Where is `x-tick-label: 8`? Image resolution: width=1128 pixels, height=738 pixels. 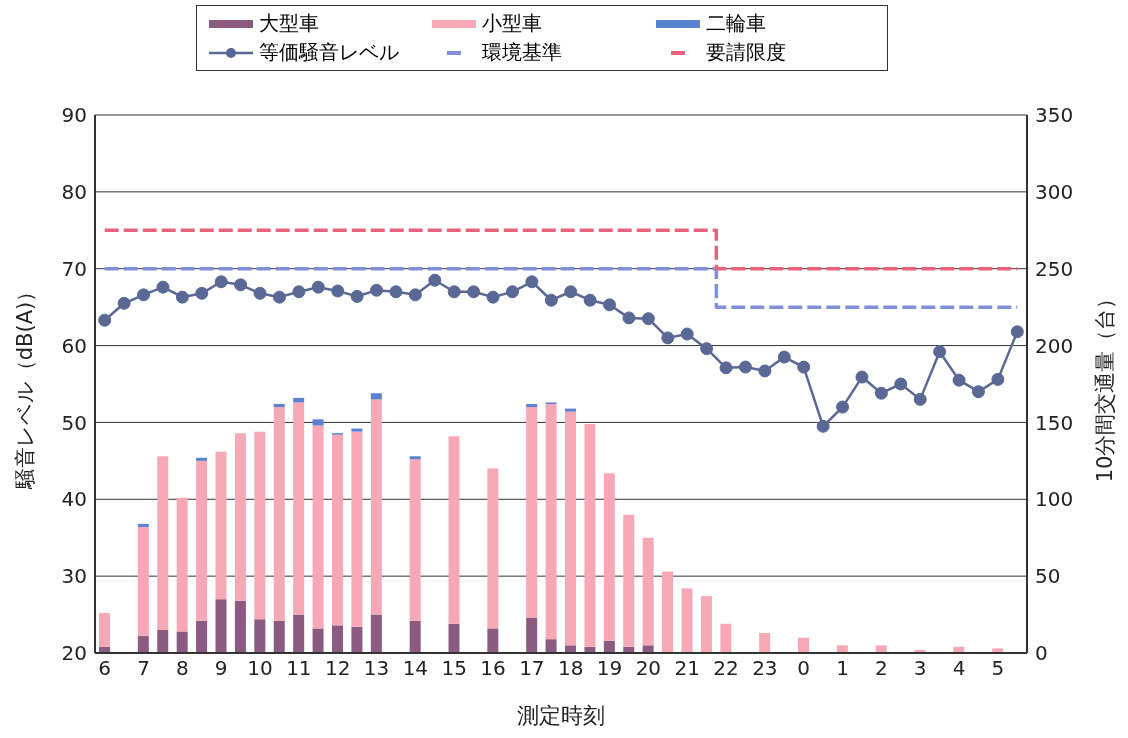 x-tick-label: 8 is located at coordinates (182, 668).